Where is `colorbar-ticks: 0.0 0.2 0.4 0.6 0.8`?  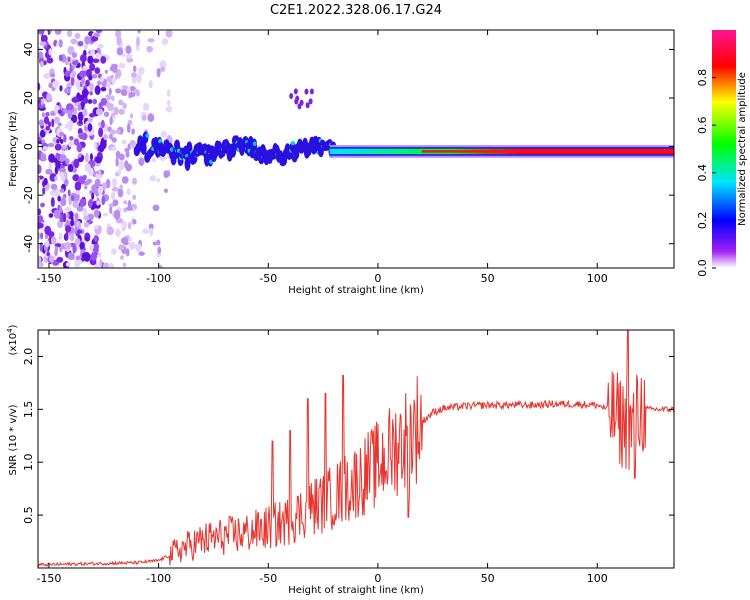 colorbar-ticks: 0.0 0.2 0.4 0.6 0.8 is located at coordinates (706, 173).